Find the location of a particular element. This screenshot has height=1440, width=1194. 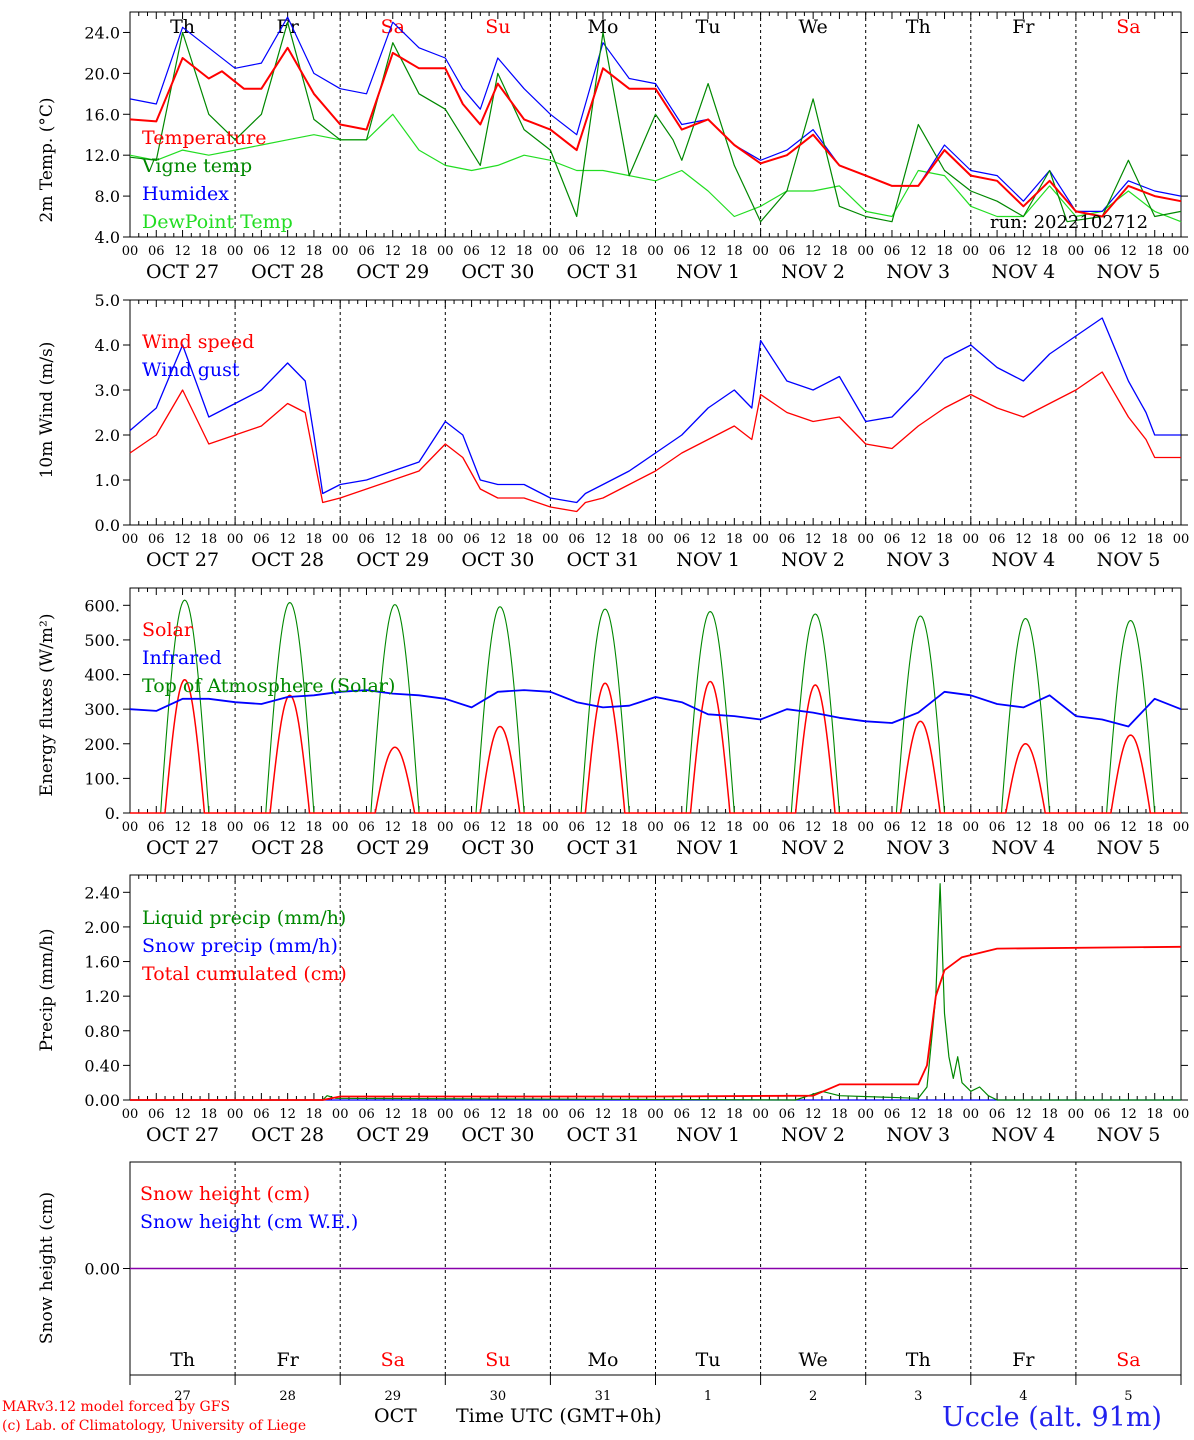

legend-entry: Total cumulated (cm) is located at coordinates (244, 974).